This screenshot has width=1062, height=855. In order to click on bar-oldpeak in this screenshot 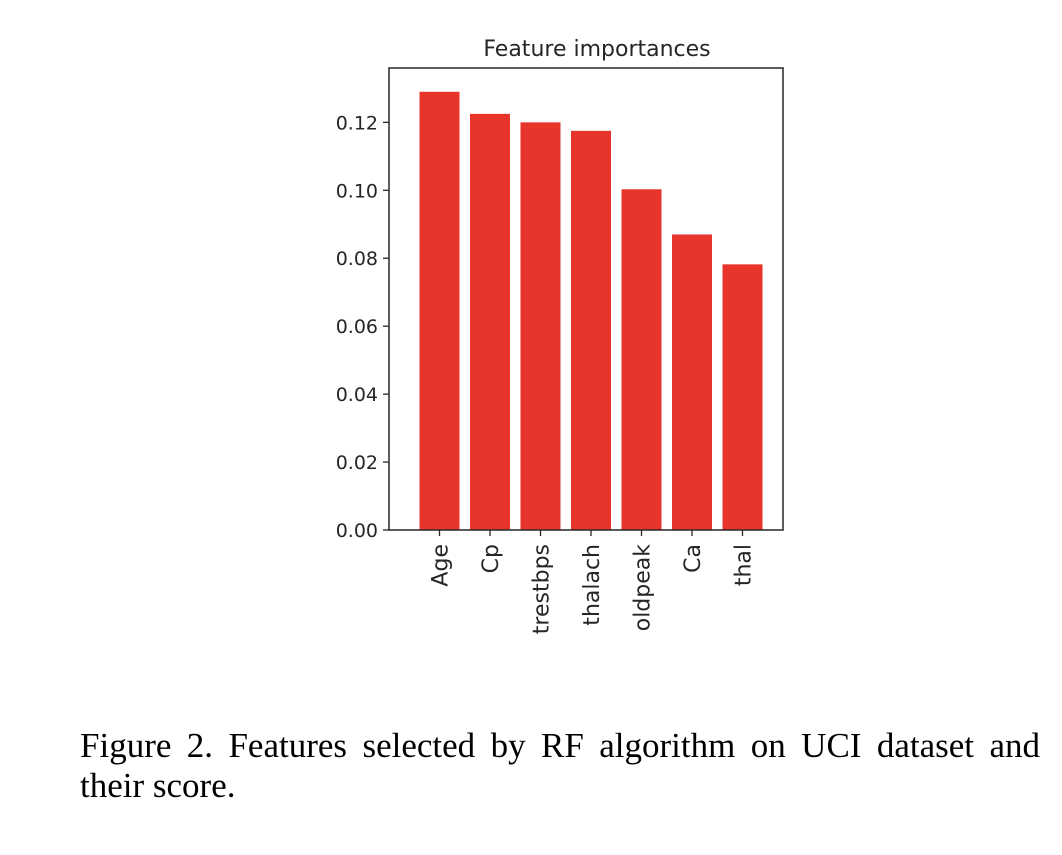, I will do `click(641, 359)`.